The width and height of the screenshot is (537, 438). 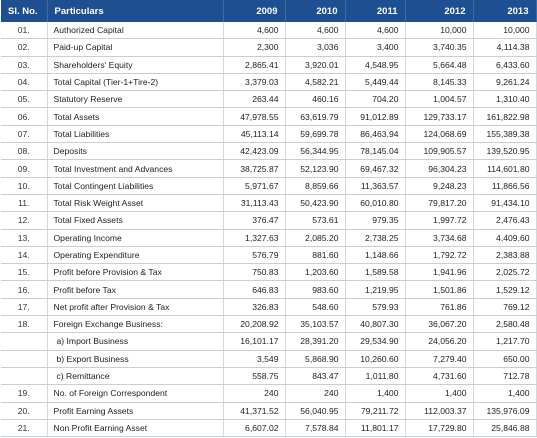 What do you see at coordinates (375, 31) in the screenshot?
I see `value-cell: 4,600` at bounding box center [375, 31].